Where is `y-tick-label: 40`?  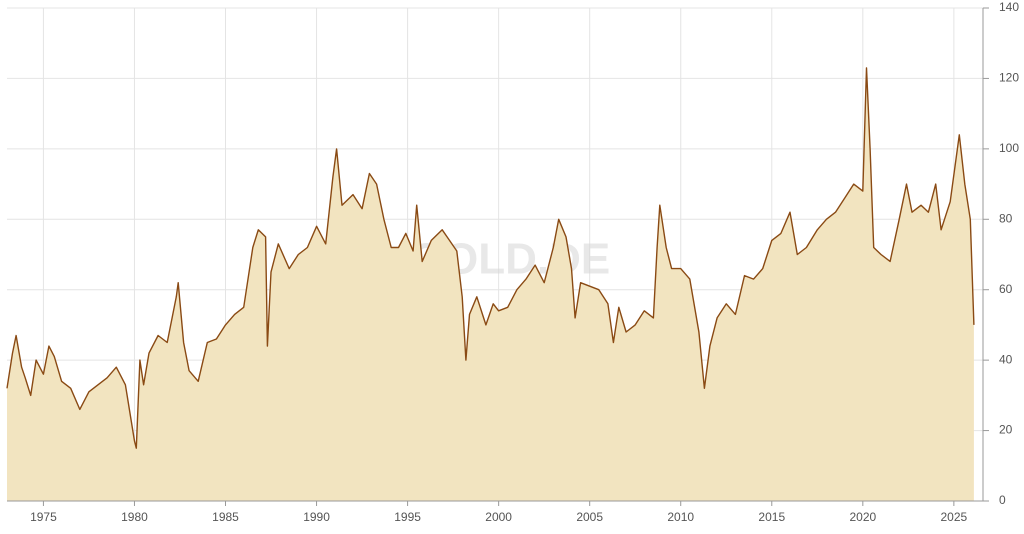 y-tick-label: 40 is located at coordinates (1006, 359).